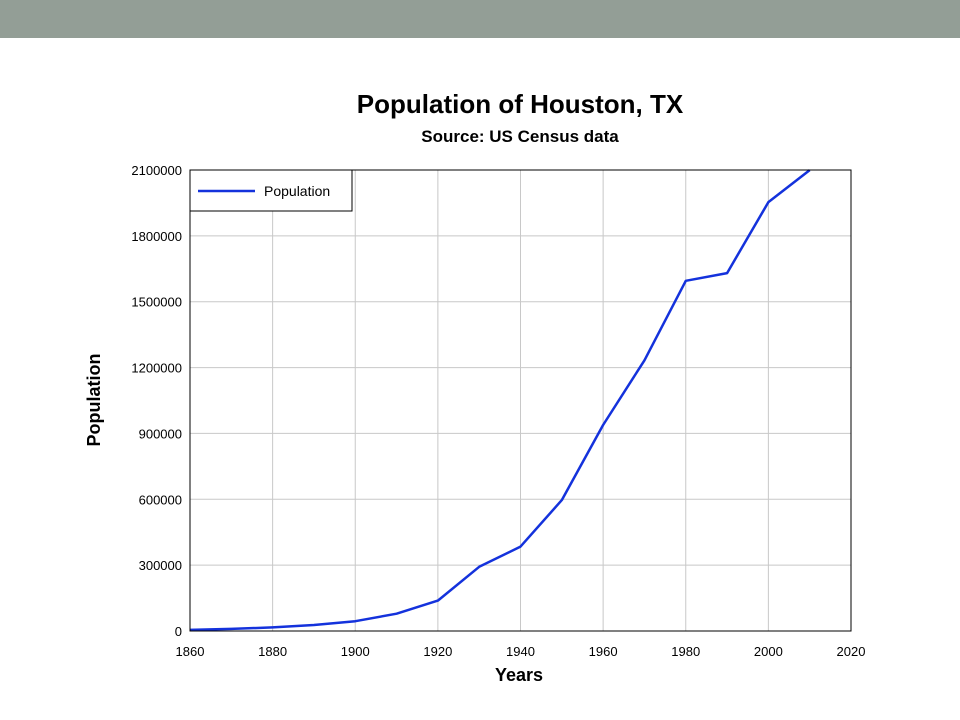 The width and height of the screenshot is (960, 720). Describe the element at coordinates (355, 651) in the screenshot. I see `x-tick-label: 1900` at that location.